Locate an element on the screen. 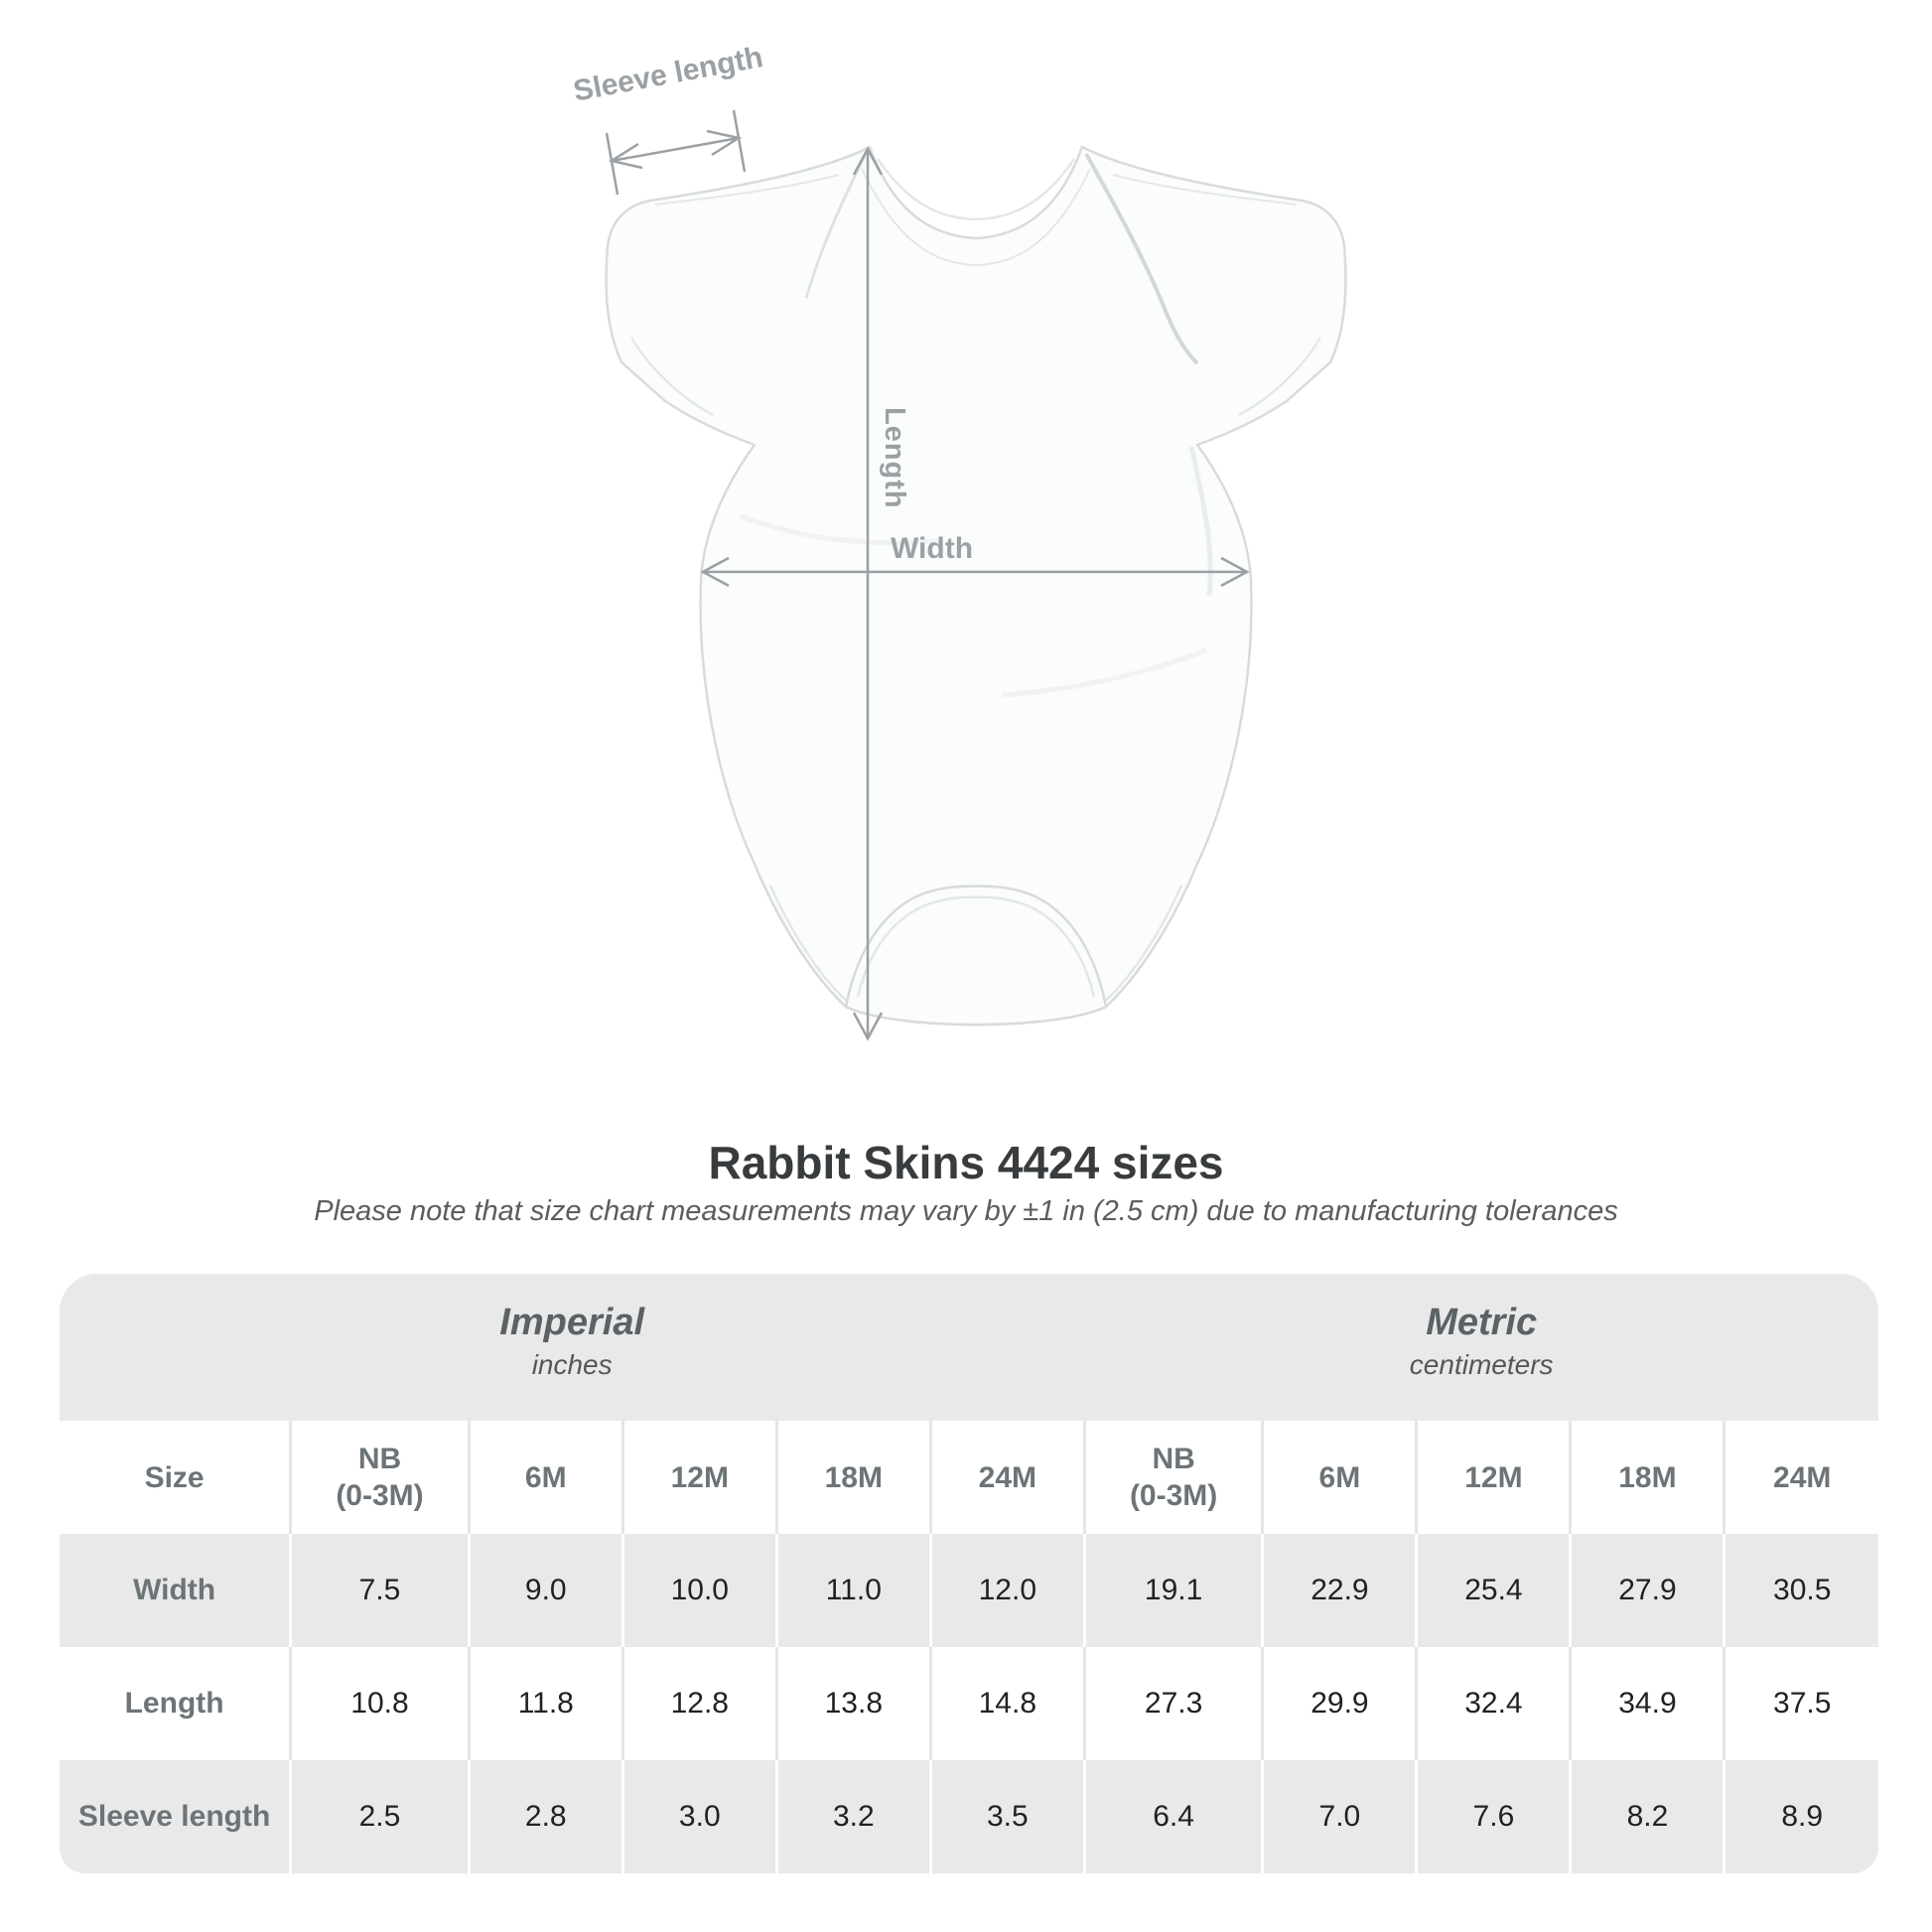  left-leg-binding-seam is located at coordinates (812, 947).